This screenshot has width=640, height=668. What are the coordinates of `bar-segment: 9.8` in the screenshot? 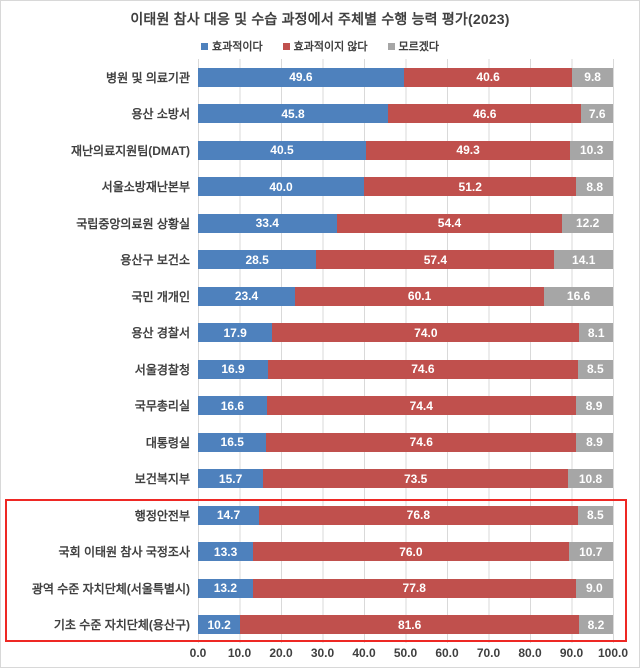 It's located at (592, 77).